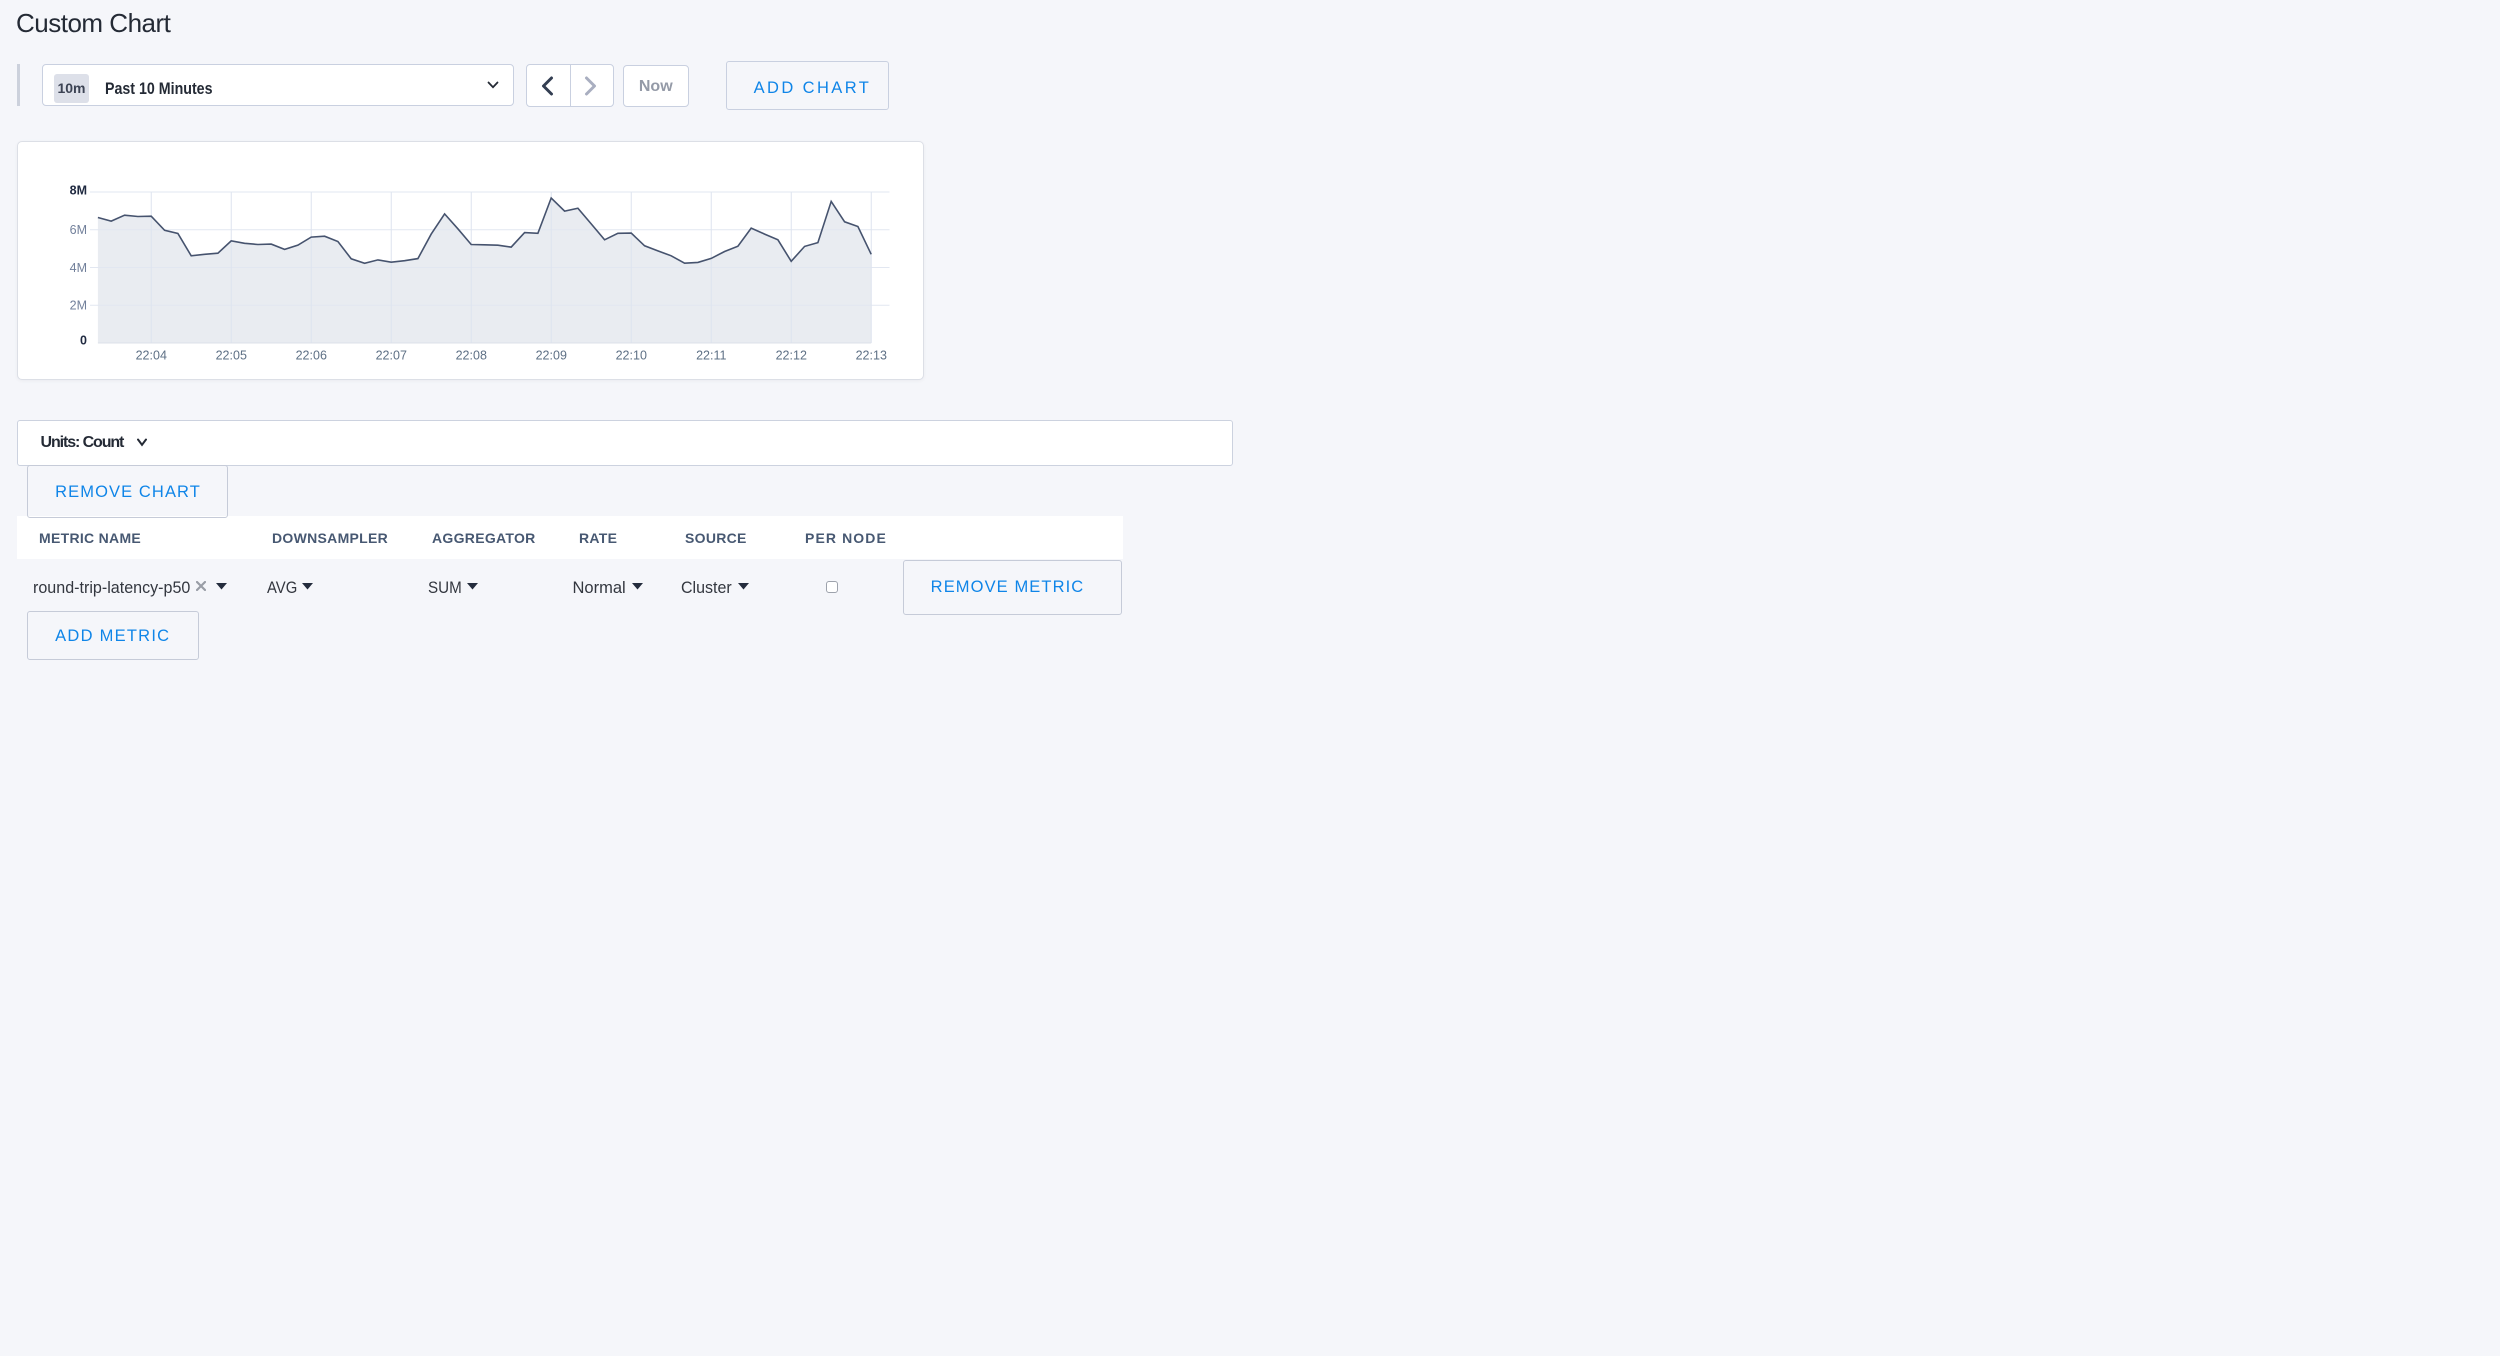  What do you see at coordinates (470, 355) in the screenshot?
I see `svg-text: 22:08` at bounding box center [470, 355].